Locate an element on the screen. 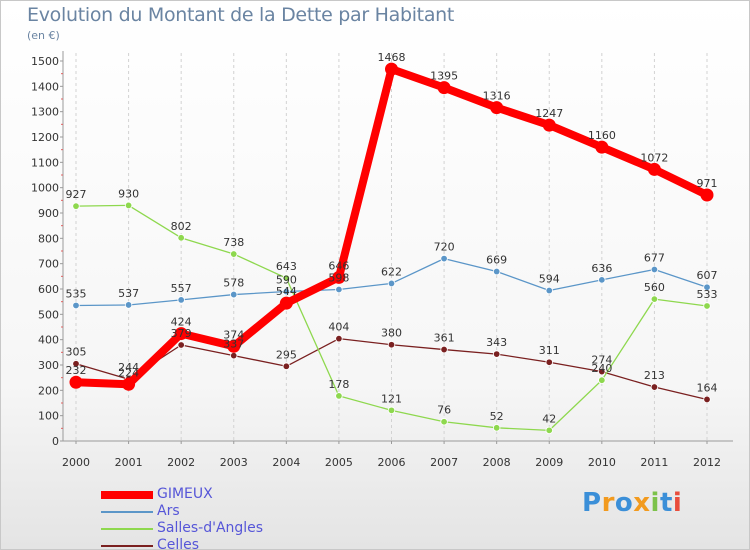 This screenshot has width=750, height=550. data-label: 244 is located at coordinates (128, 367).